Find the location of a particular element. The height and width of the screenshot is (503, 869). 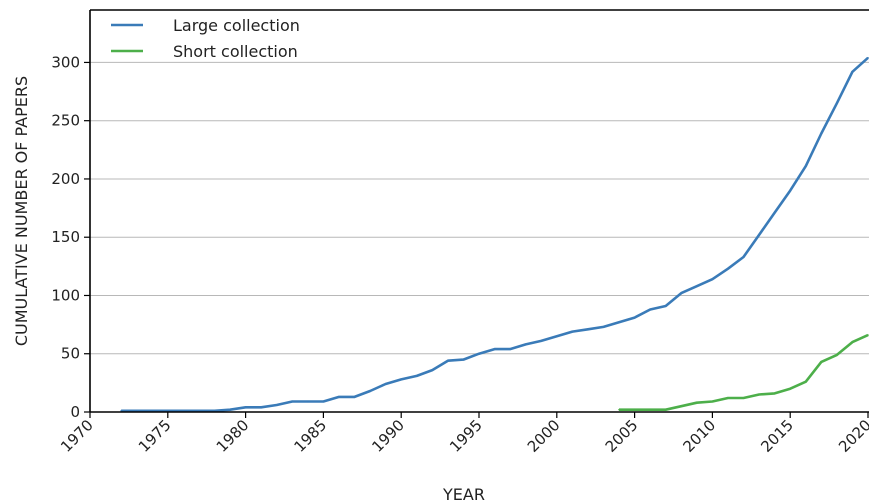

x-tick-label: 1985 is located at coordinates (310, 436).